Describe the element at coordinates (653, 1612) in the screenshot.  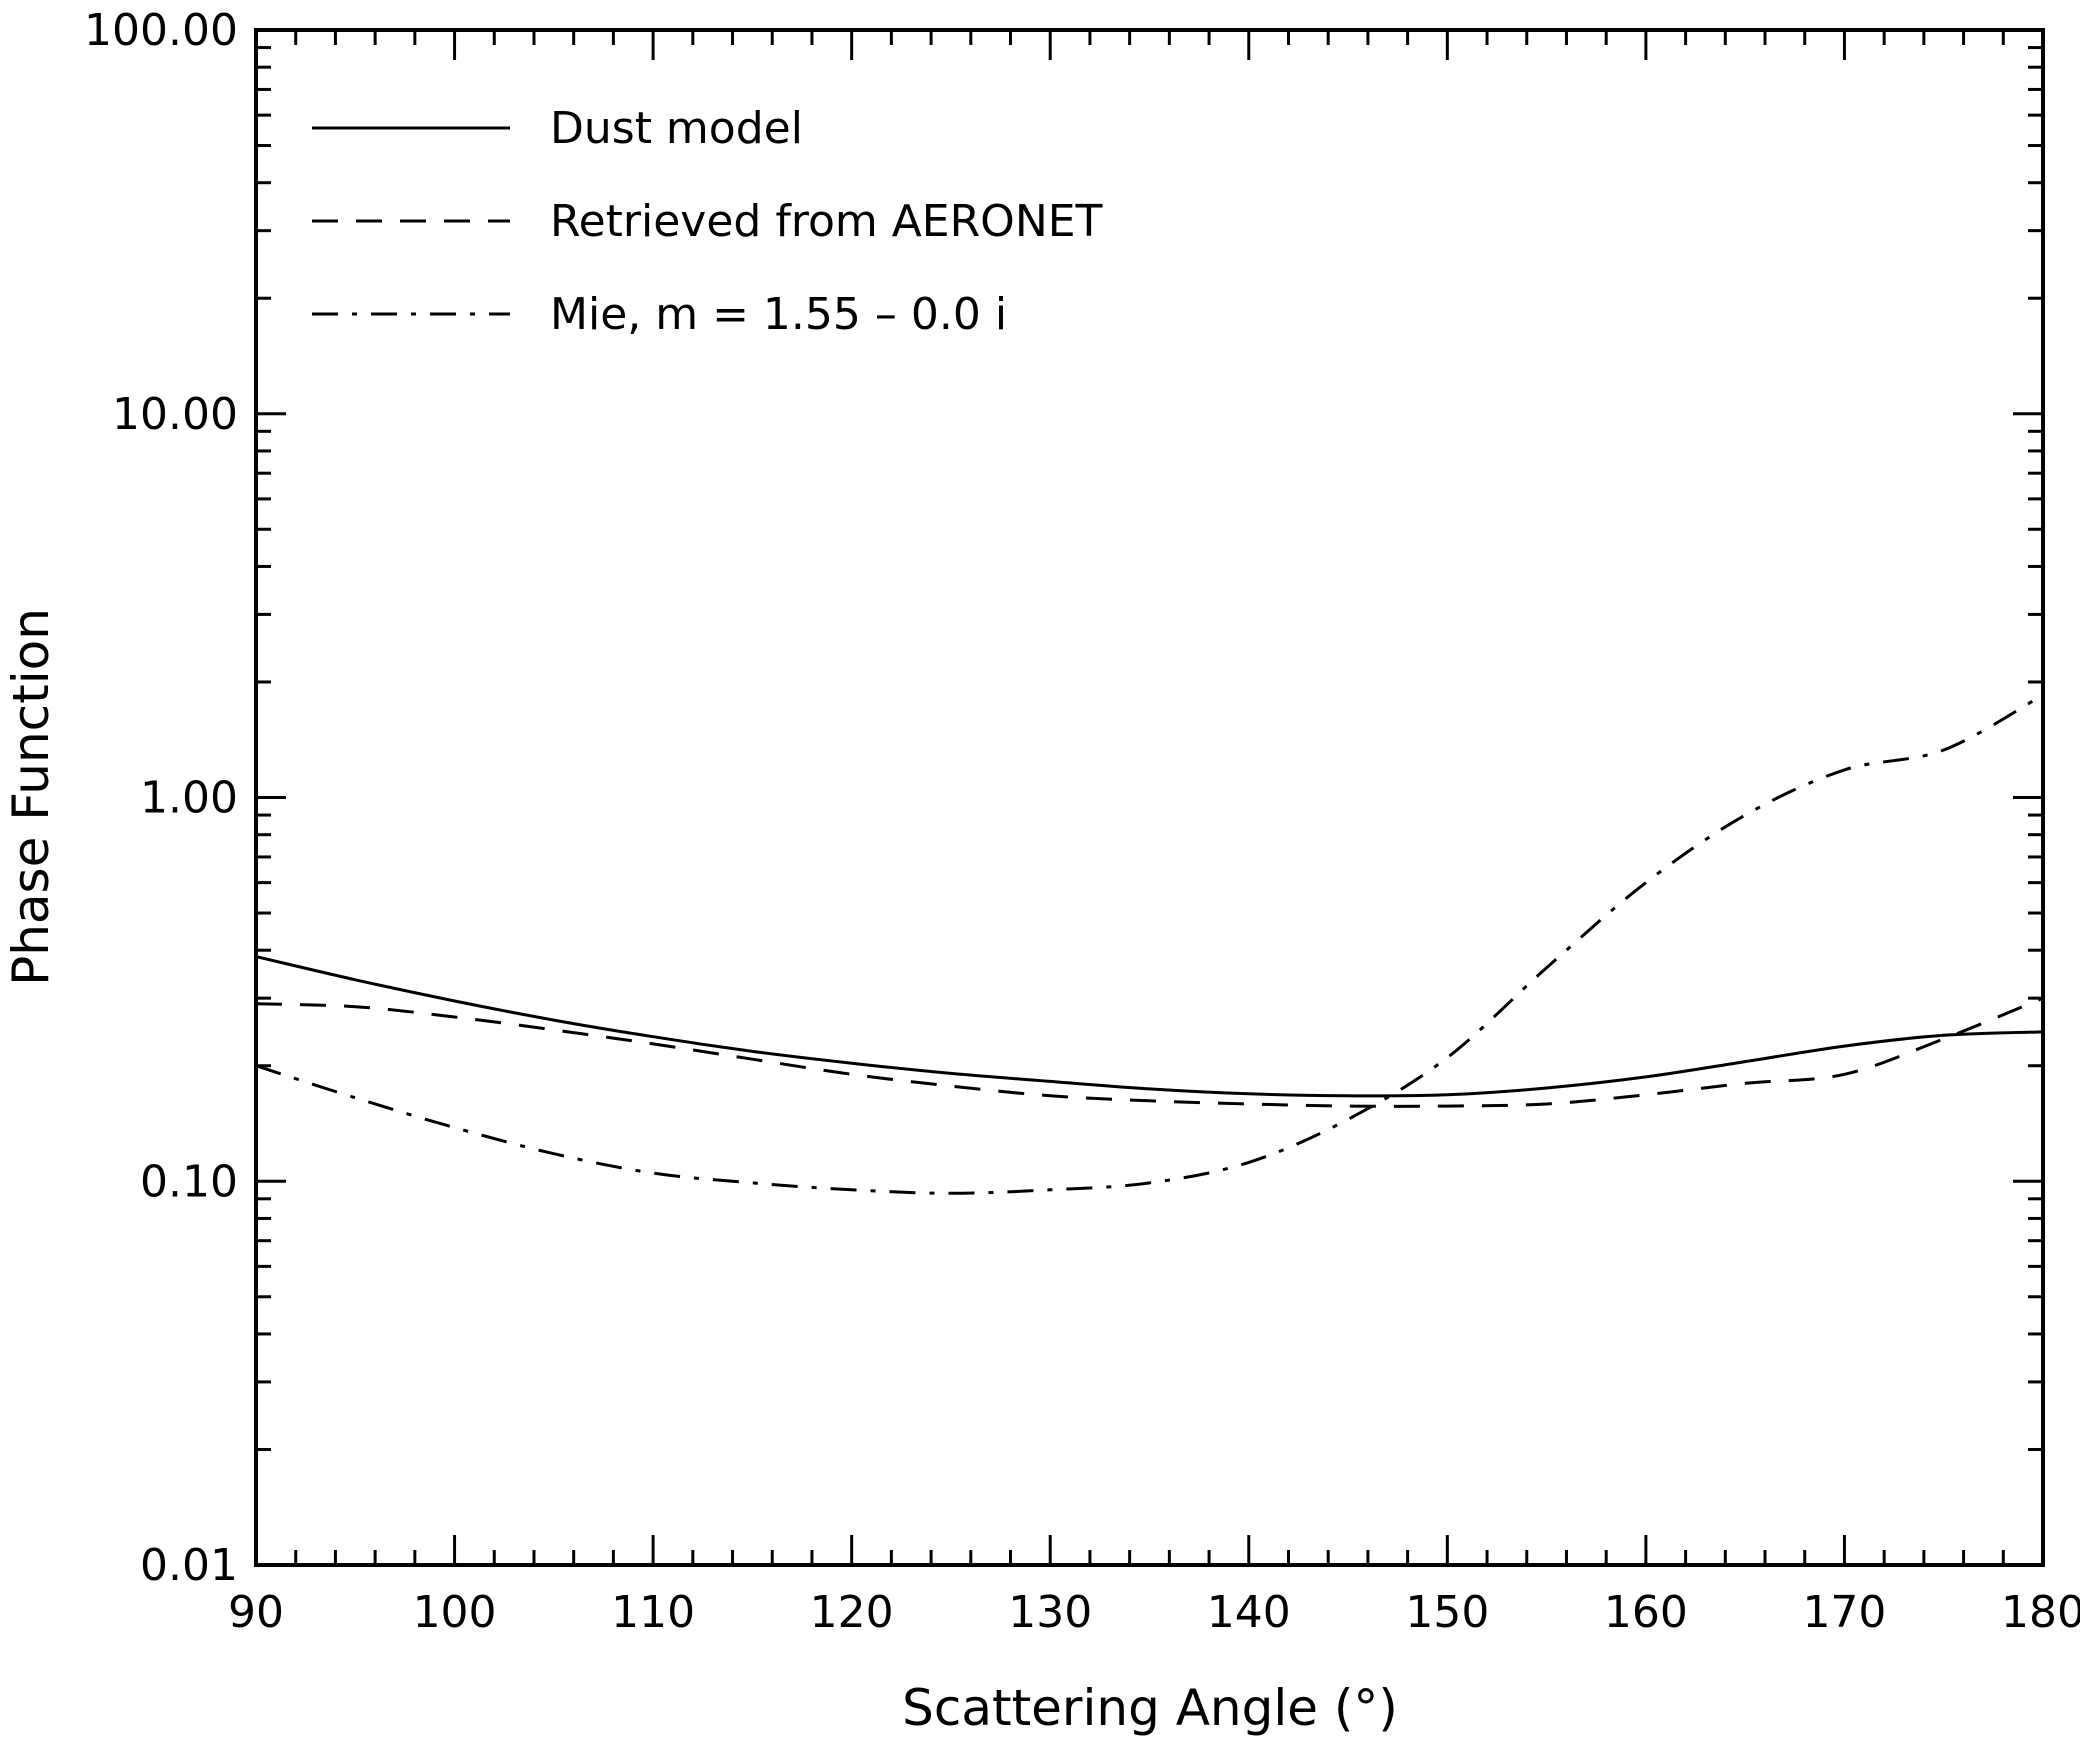
I see `x-tick-label: 110` at that location.